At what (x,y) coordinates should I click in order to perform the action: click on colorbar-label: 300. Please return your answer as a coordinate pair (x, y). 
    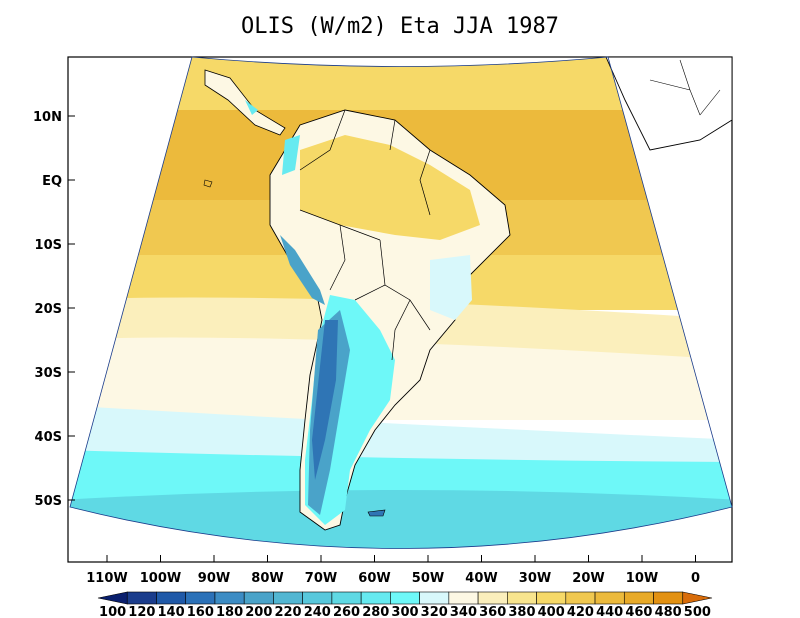
    Looking at the image, I should click on (404, 611).